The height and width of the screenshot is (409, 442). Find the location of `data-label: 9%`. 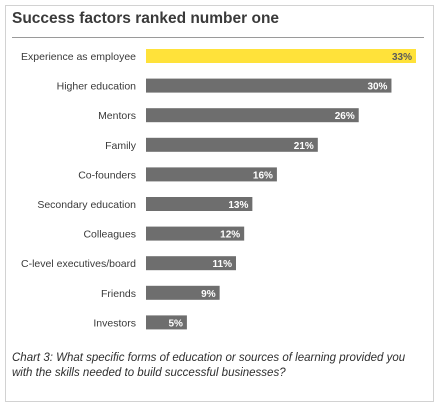

data-label: 9% is located at coordinates (208, 294).